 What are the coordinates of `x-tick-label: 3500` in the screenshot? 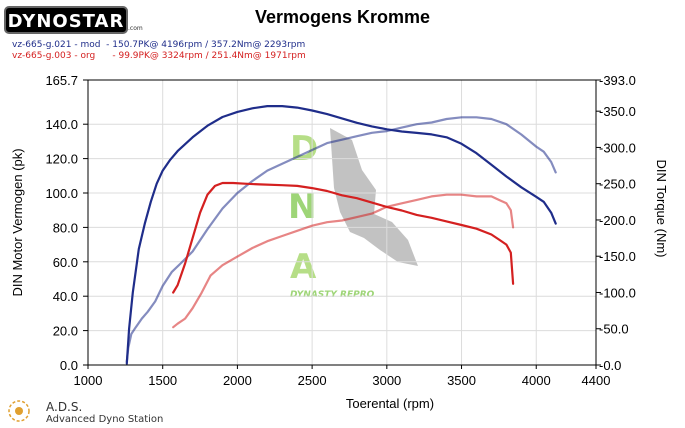 It's located at (461, 380).